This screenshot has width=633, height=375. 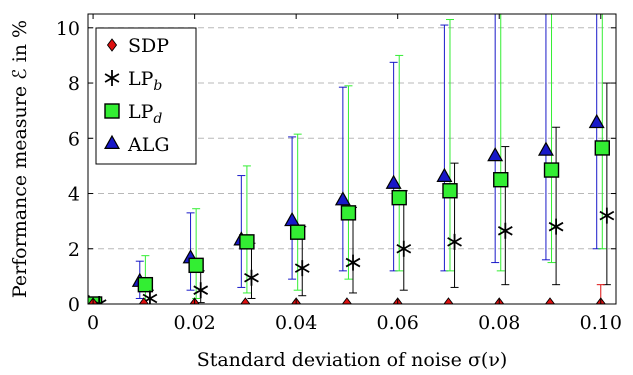 I want to click on legend-marker-square, so click(x=112, y=111).